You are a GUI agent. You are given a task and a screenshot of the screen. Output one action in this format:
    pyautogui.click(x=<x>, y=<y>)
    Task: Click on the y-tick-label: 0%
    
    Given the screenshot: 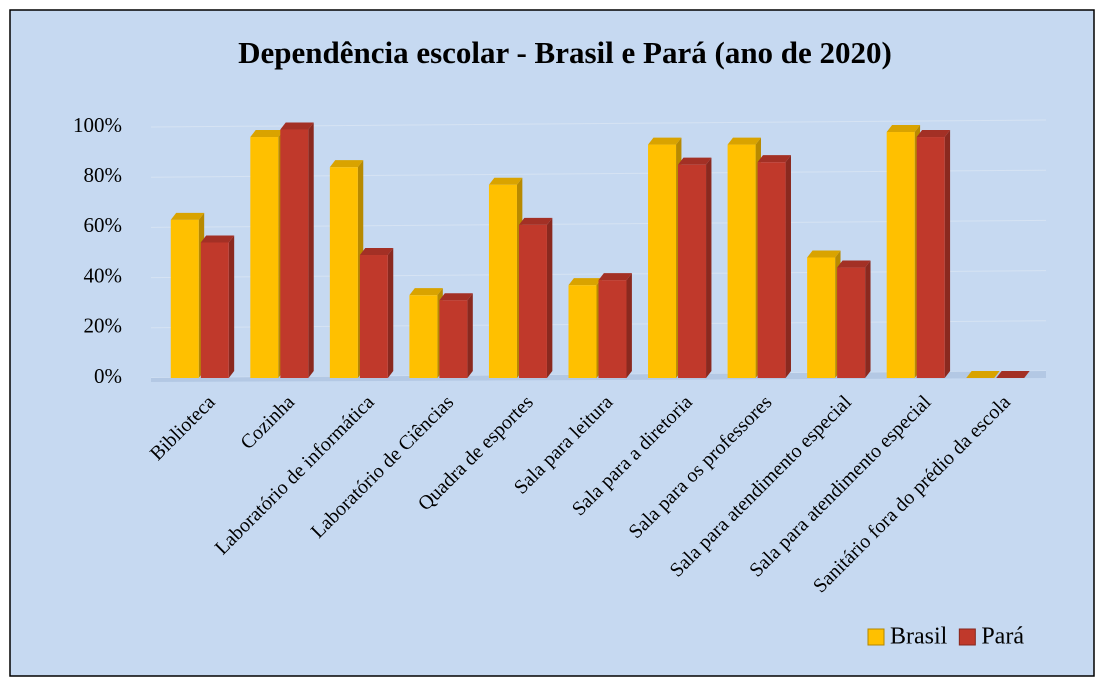 What is the action you would take?
    pyautogui.click(x=108, y=376)
    